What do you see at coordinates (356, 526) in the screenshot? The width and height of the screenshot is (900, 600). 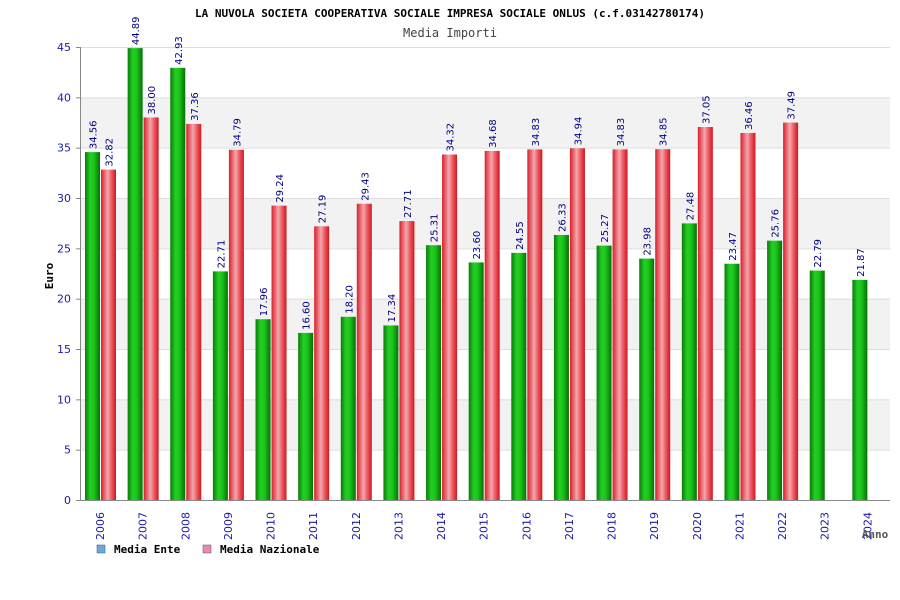 I see `x-tick-label: 2012` at bounding box center [356, 526].